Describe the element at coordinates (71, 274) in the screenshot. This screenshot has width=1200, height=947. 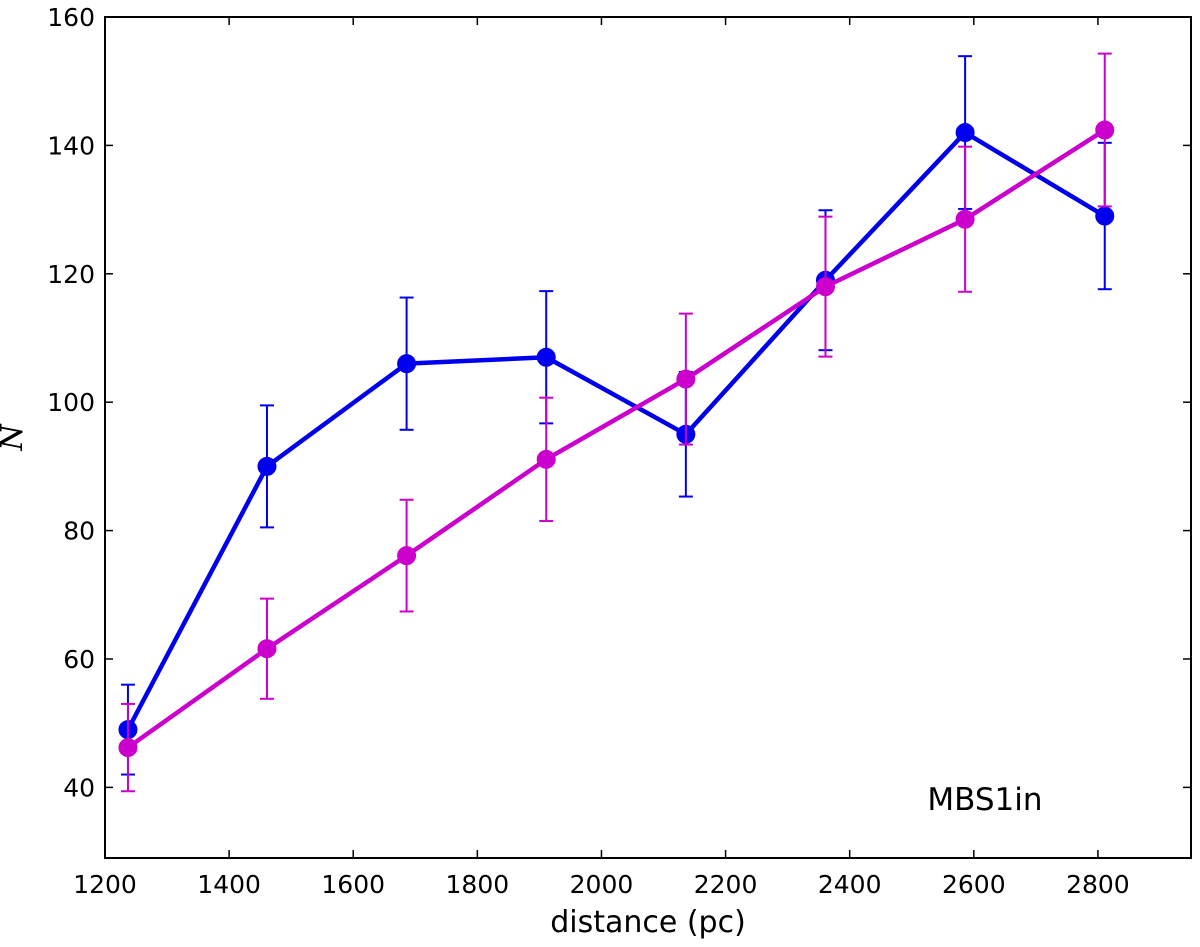
I see `y-tick-label: 120` at that location.